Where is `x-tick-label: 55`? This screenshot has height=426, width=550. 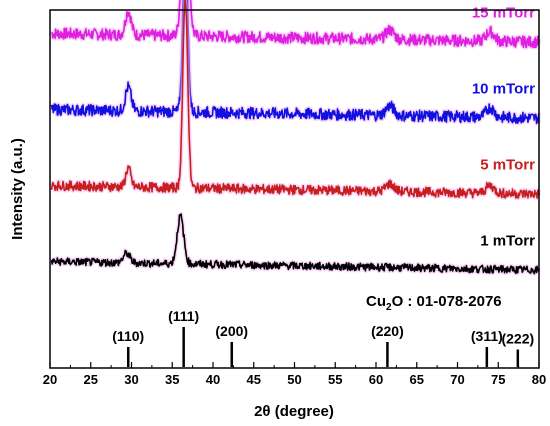 x-tick-label: 55 is located at coordinates (335, 379).